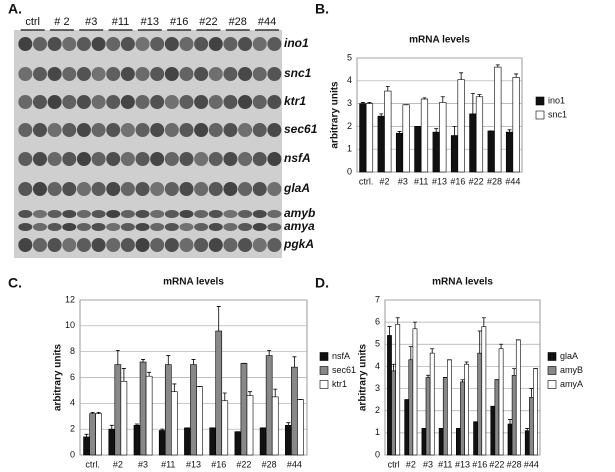 The width and height of the screenshot is (615, 472). What do you see at coordinates (377, 388) in the screenshot?
I see `y-tick-label: 3` at bounding box center [377, 388].